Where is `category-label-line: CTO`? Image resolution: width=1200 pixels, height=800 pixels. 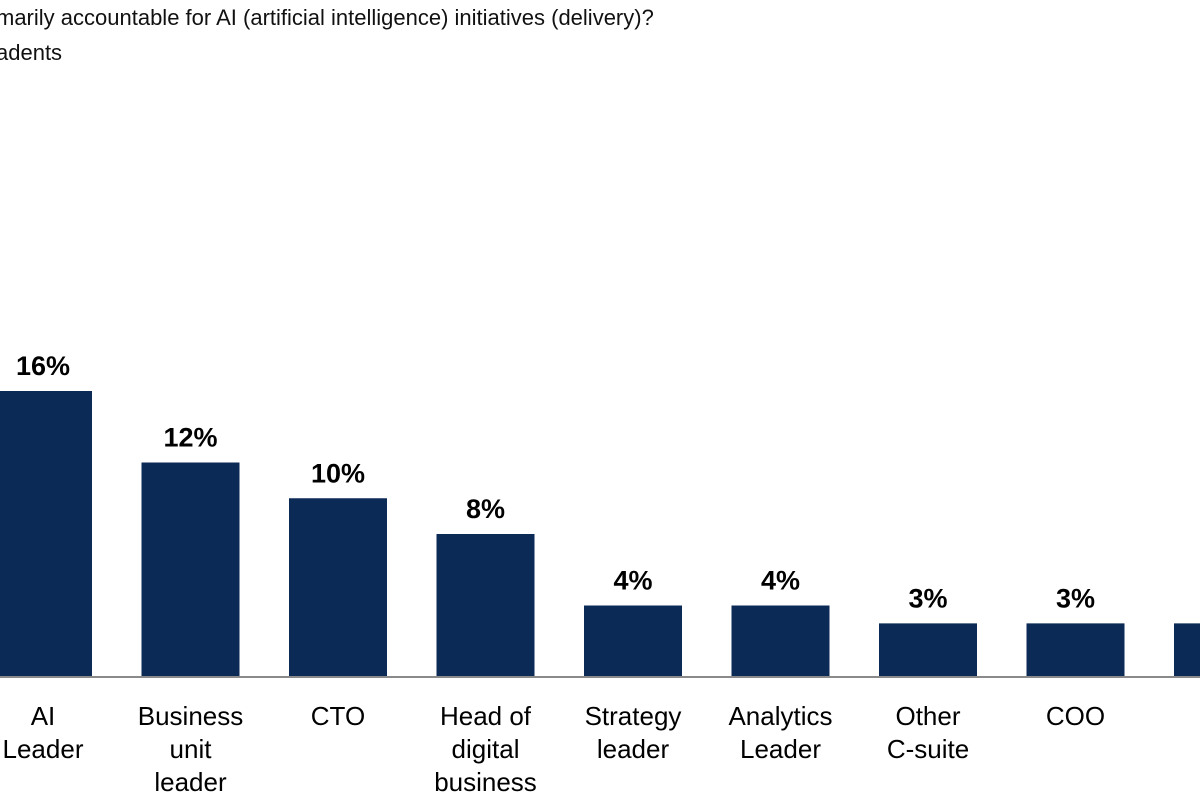 category-label-line: CTO is located at coordinates (338, 716).